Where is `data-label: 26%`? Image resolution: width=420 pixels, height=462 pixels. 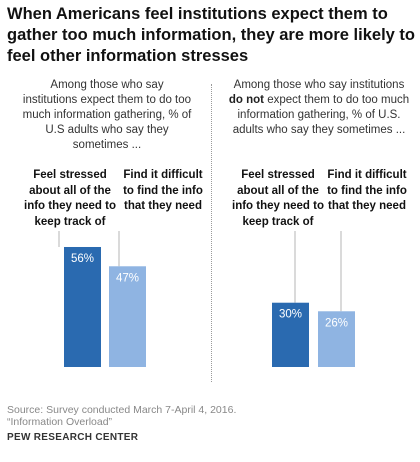
data-label: 26% is located at coordinates (336, 323).